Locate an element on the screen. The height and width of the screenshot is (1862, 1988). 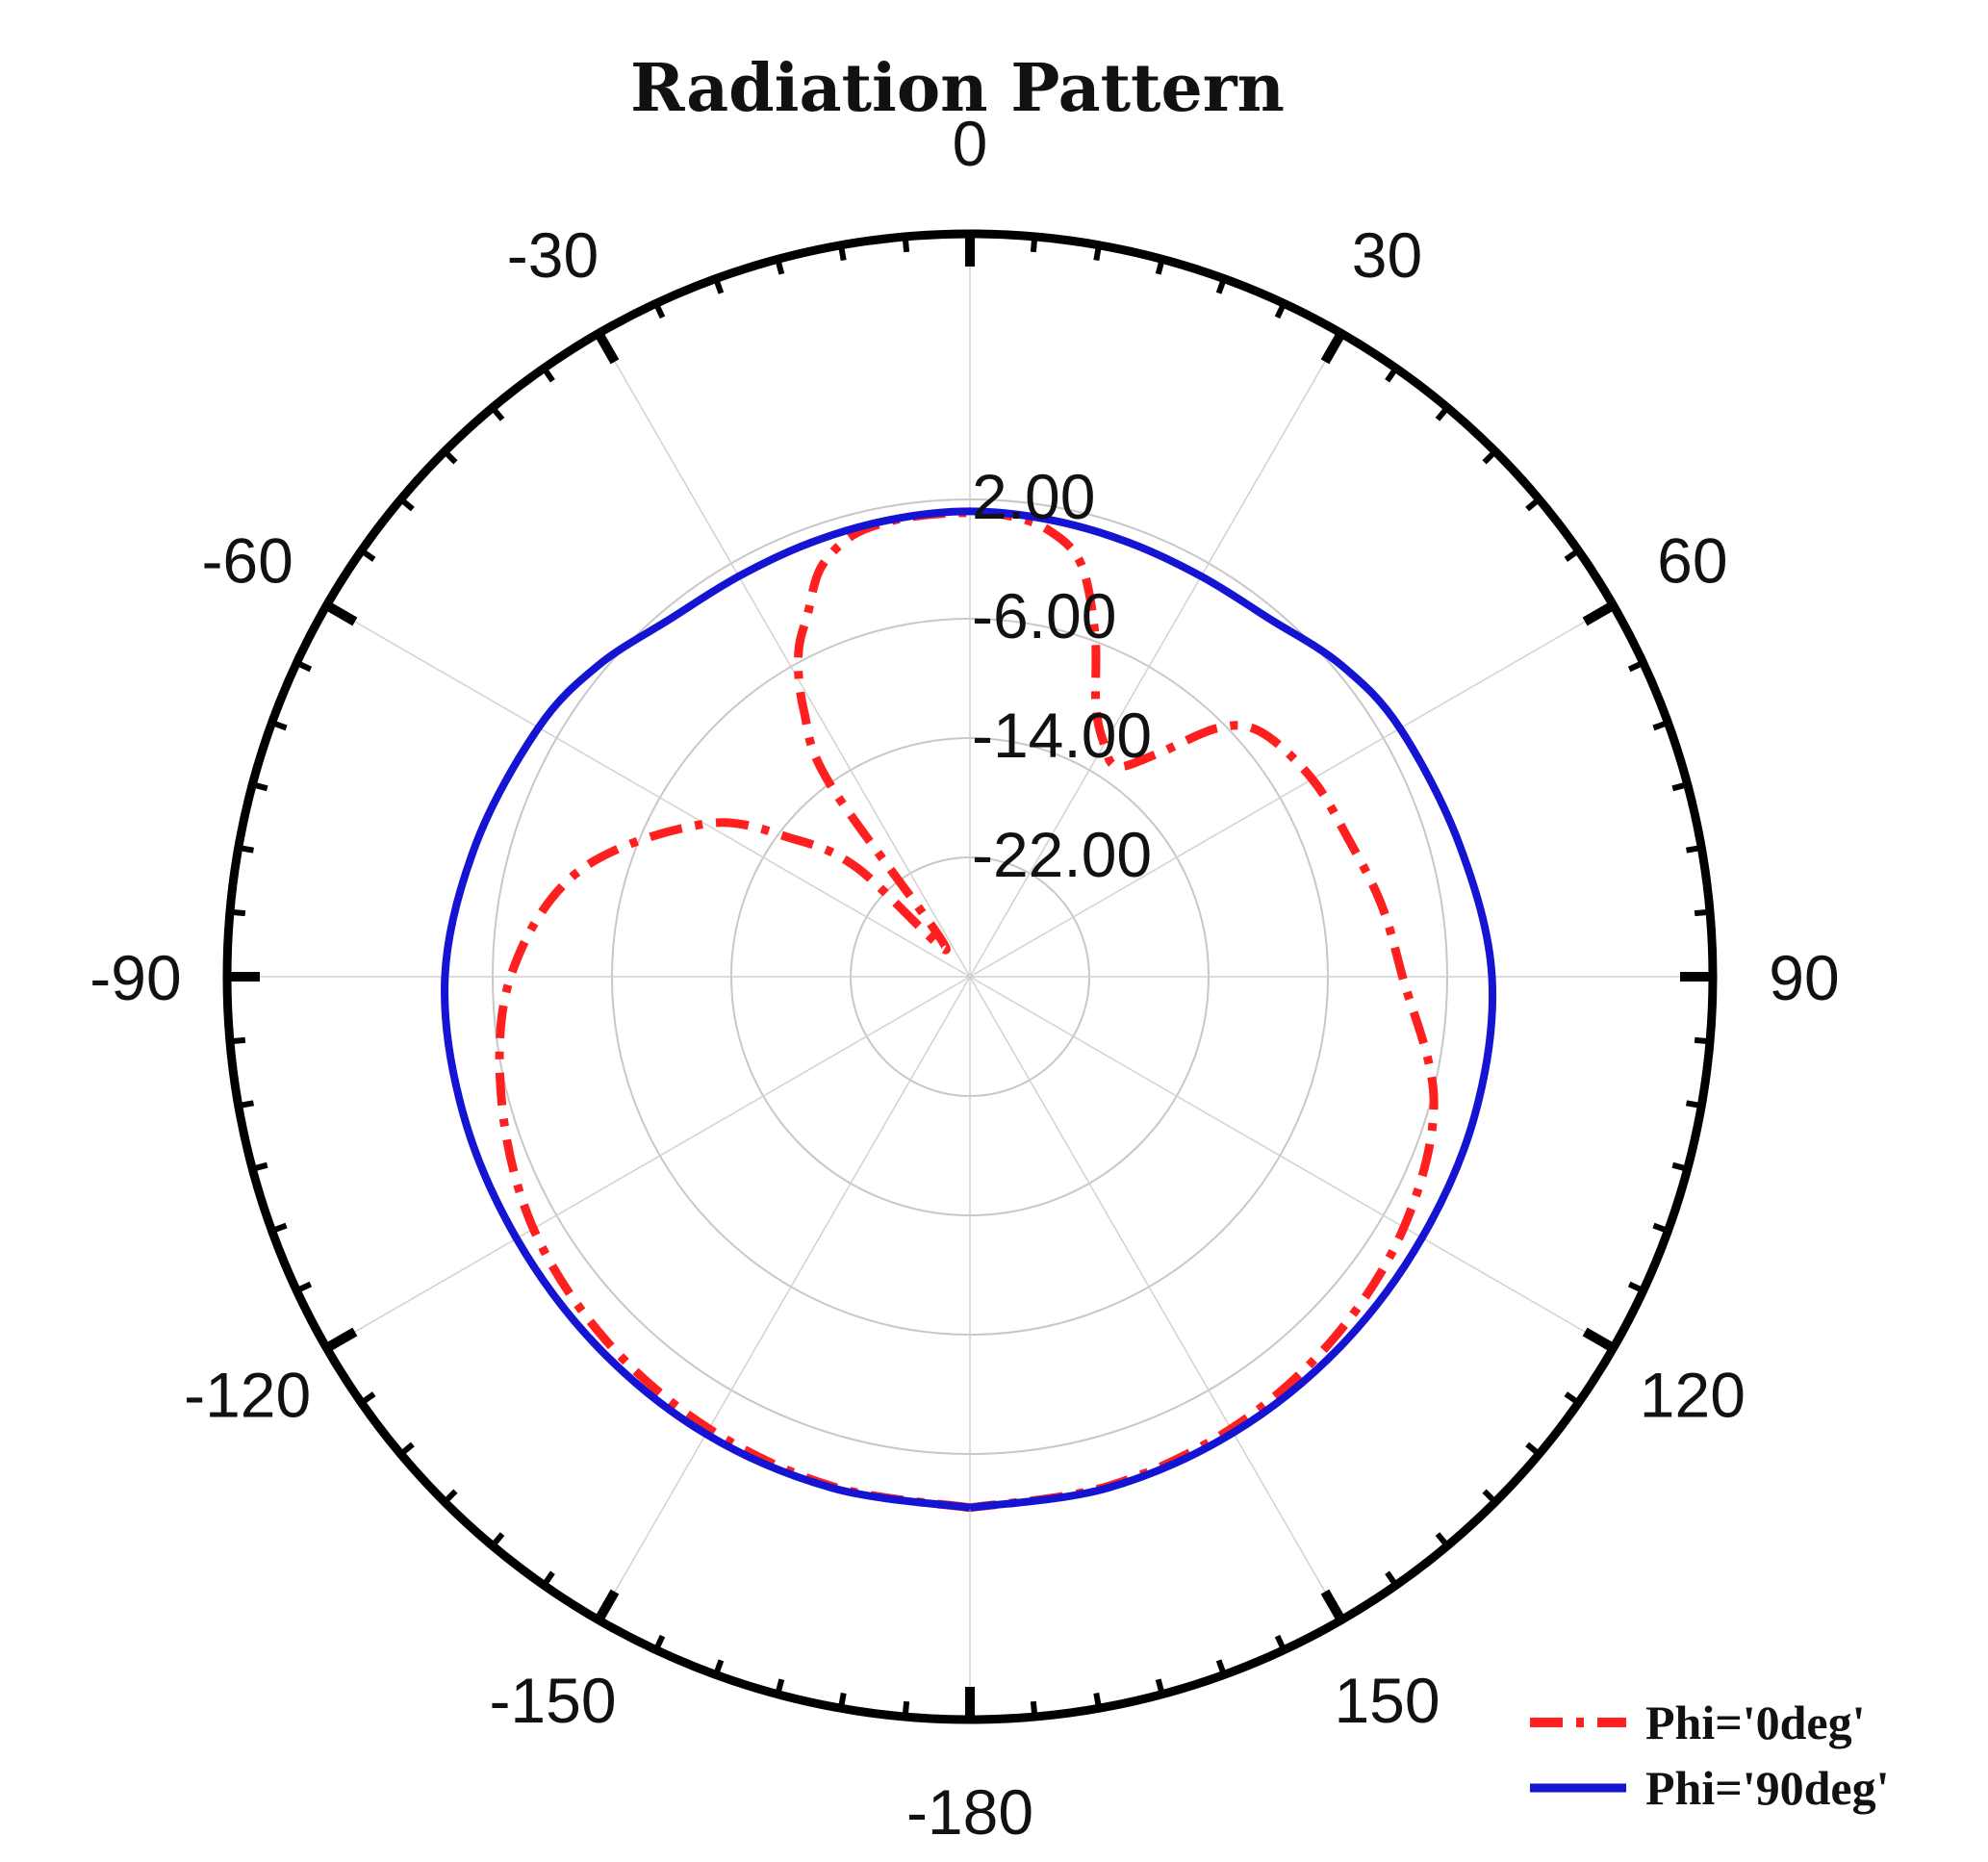
angle-label: -150 is located at coordinates (552, 1700).